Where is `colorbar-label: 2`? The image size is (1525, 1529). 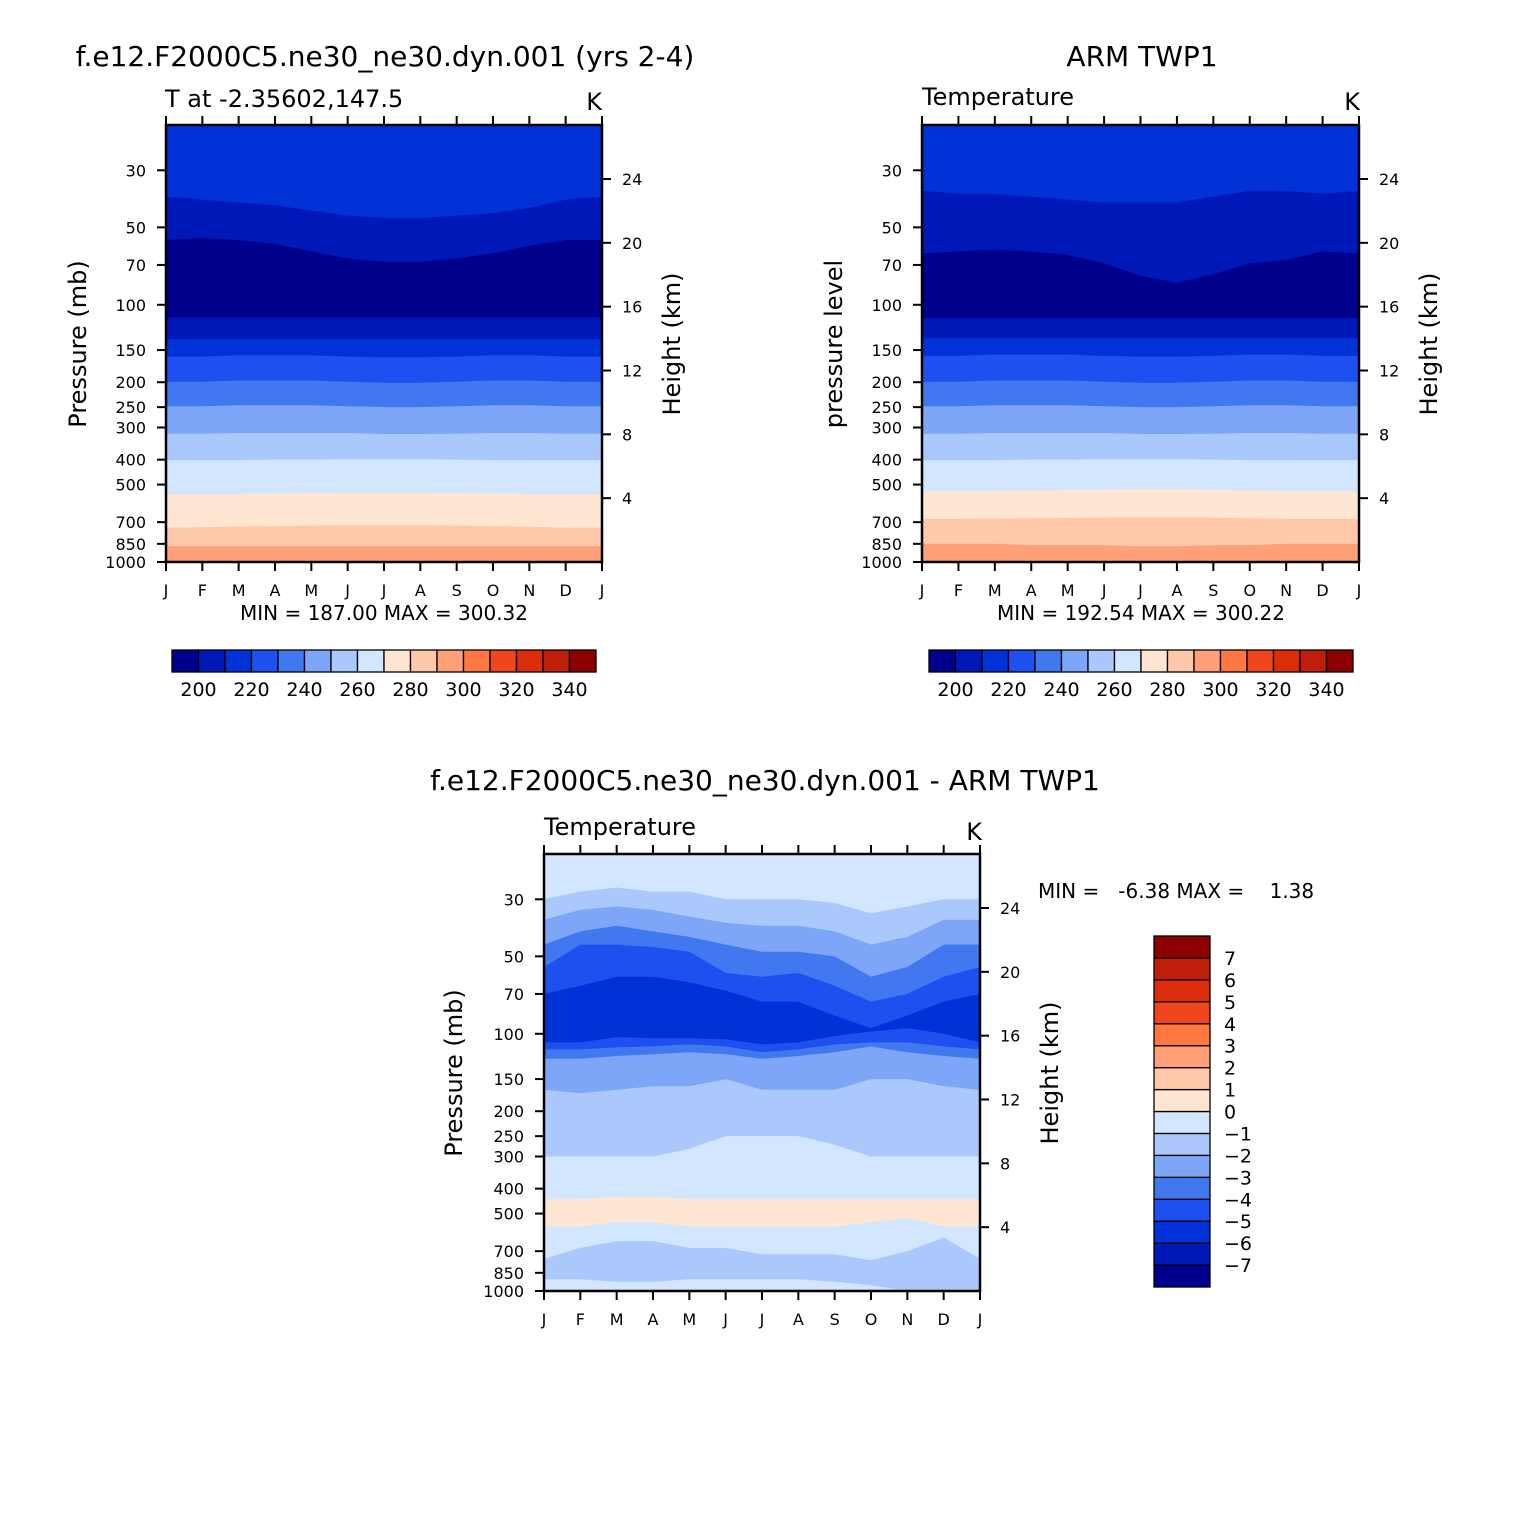 colorbar-label: 2 is located at coordinates (1230, 1069).